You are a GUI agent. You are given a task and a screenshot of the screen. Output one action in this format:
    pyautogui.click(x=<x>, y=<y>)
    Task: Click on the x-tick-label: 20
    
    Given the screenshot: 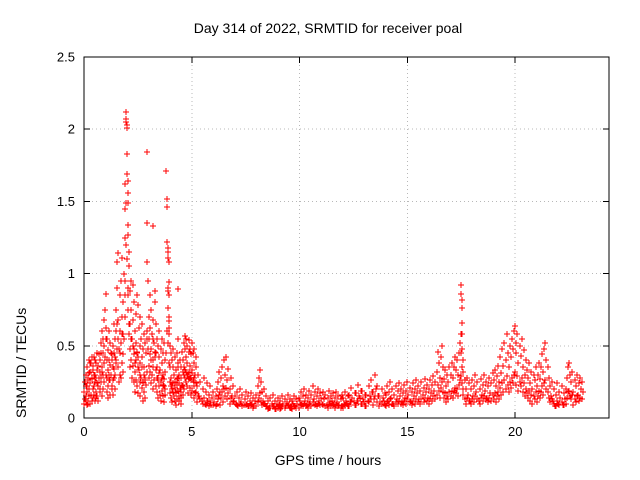 What is the action you would take?
    pyautogui.click(x=515, y=431)
    